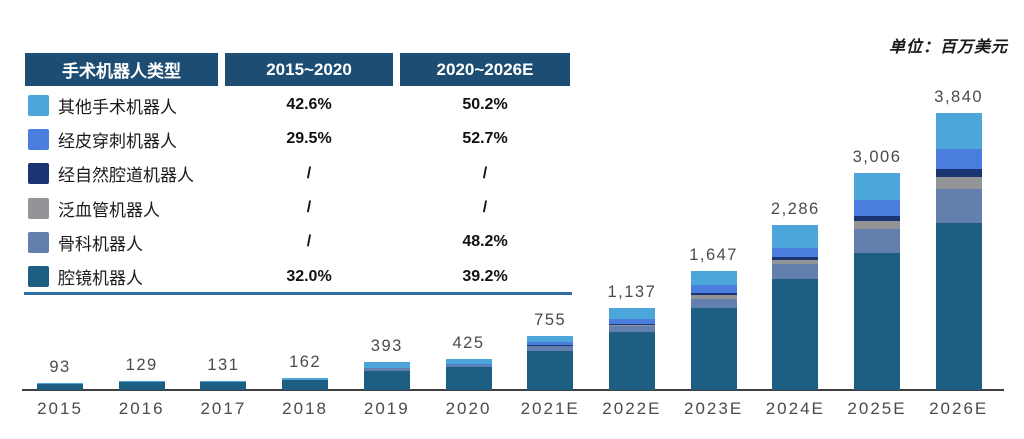 This screenshot has height=439, width=1024. Describe the element at coordinates (632, 291) in the screenshot. I see `bar-total-label: 1,137` at that location.